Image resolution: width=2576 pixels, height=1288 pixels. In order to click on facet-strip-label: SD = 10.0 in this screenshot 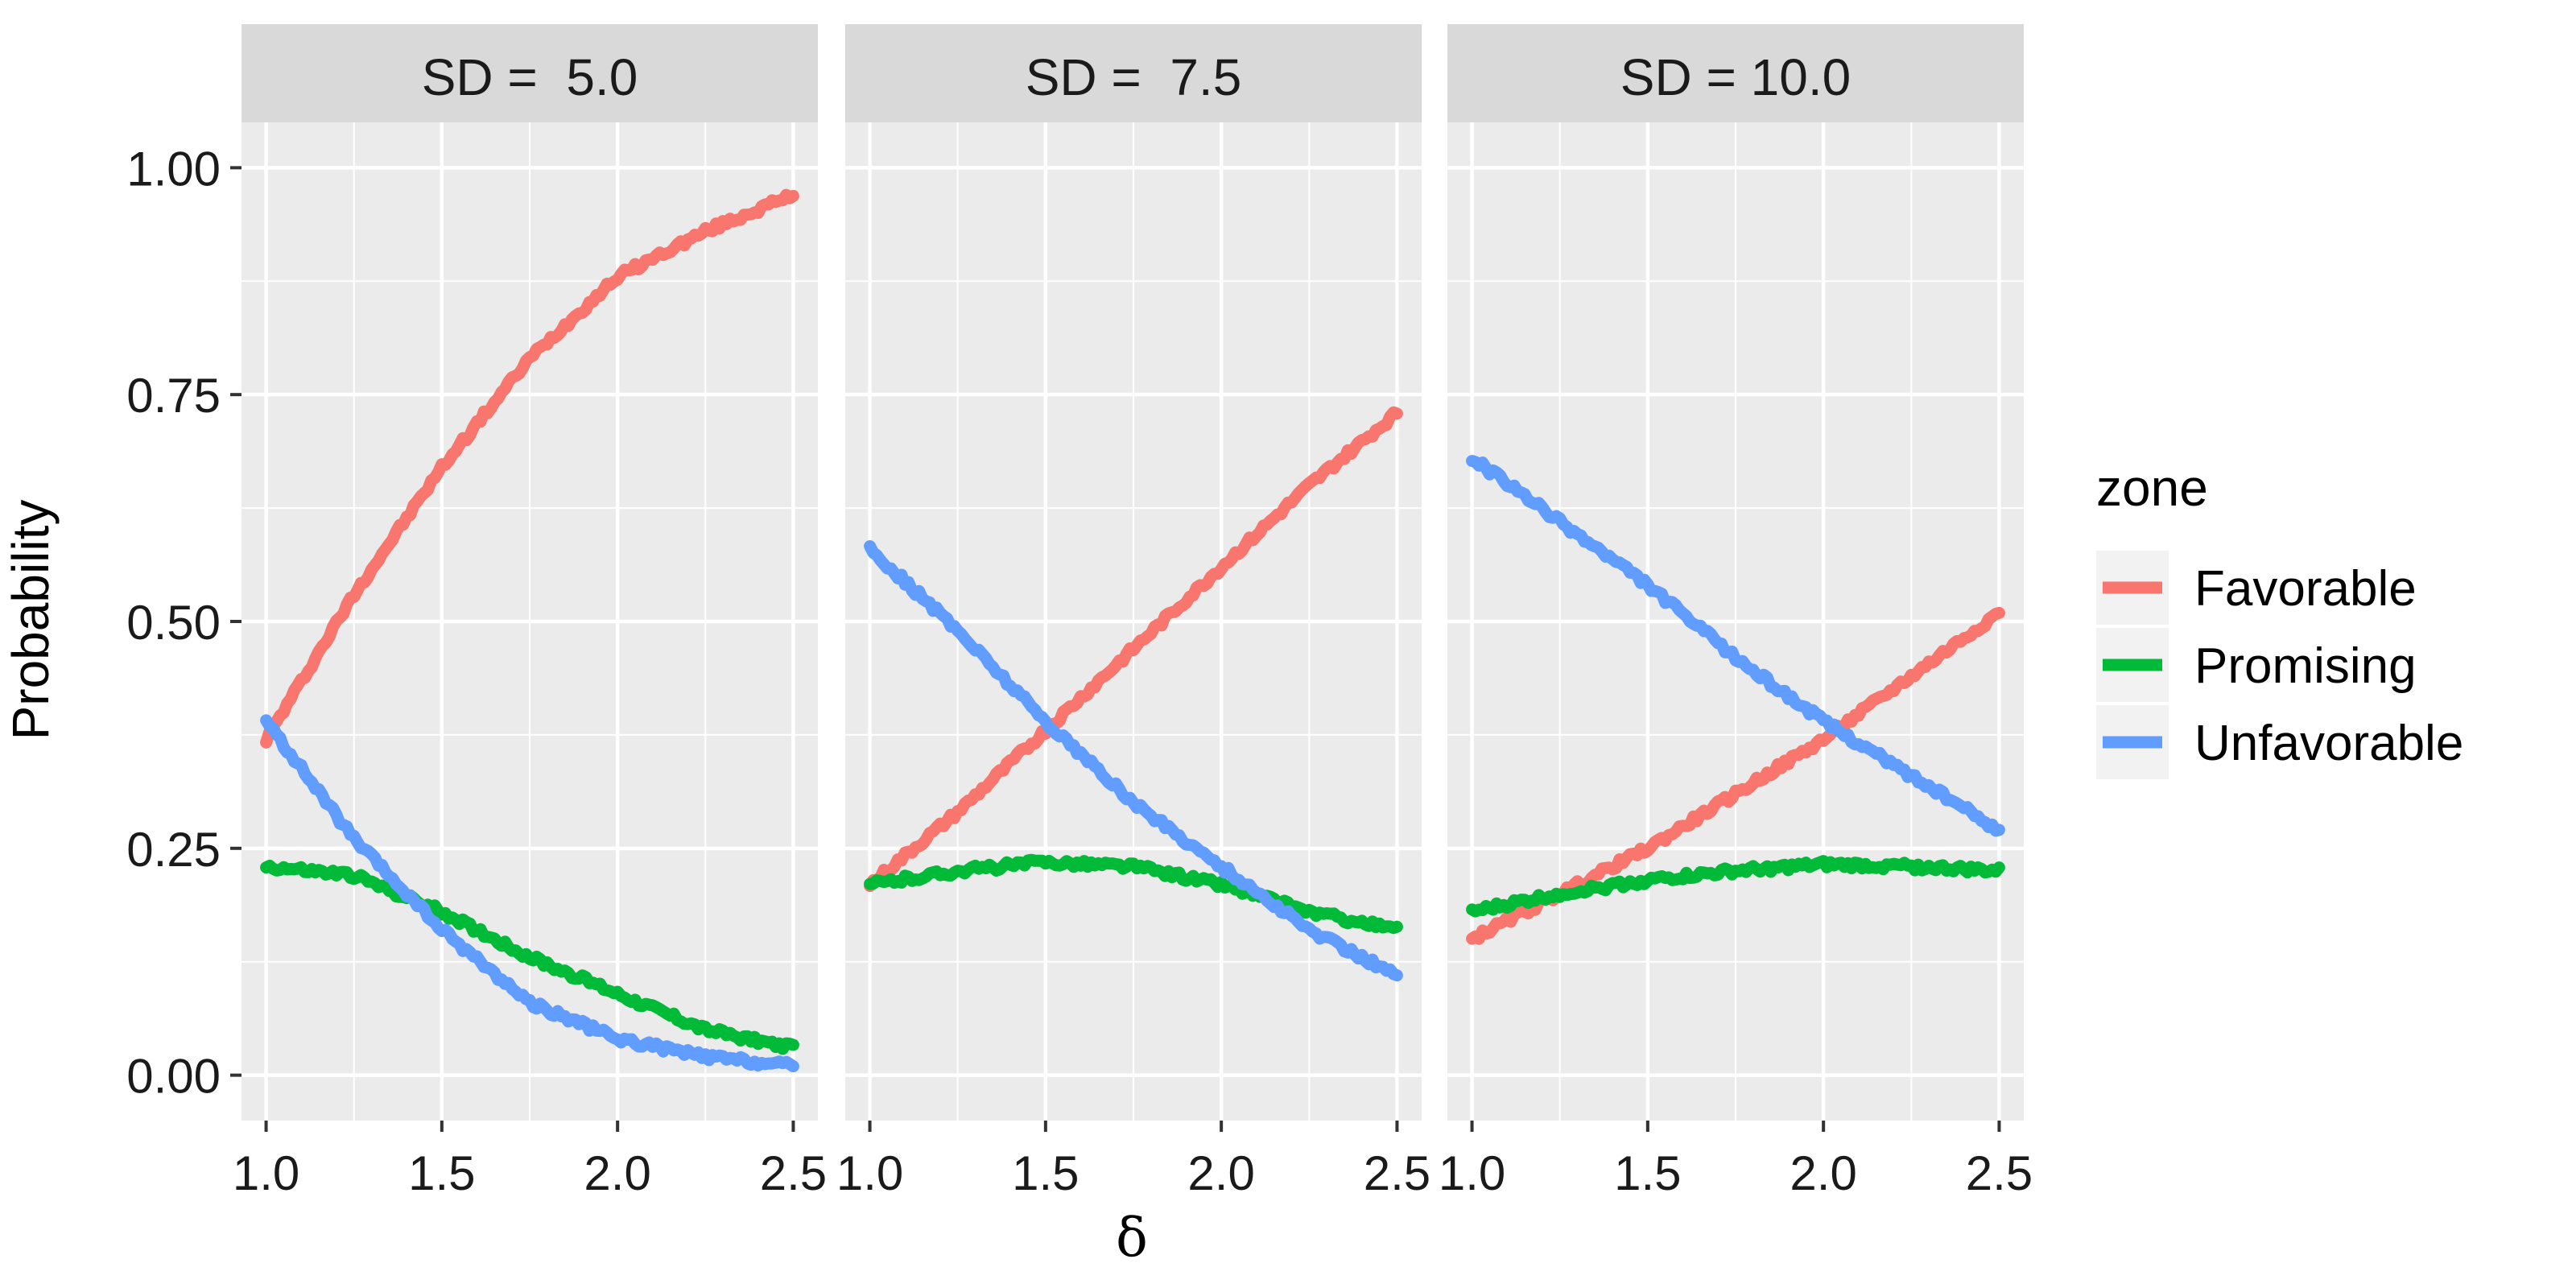, I will do `click(1735, 77)`.